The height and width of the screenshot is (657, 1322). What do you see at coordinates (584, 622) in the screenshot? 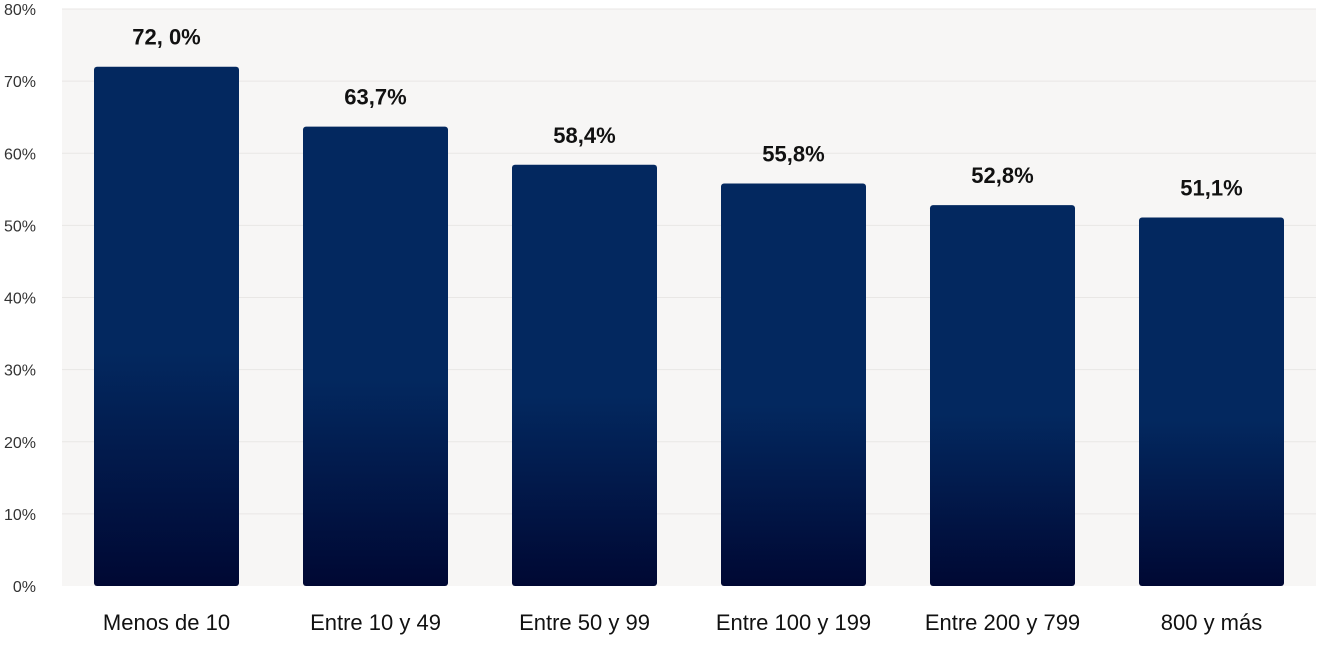
I see `x-tick-label: Entre 50 y 99` at bounding box center [584, 622].